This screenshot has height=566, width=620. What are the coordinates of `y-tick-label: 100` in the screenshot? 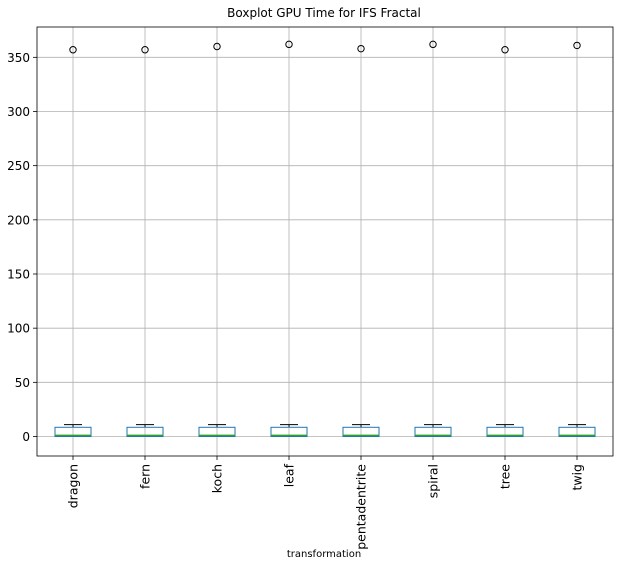 It's located at (18, 329).